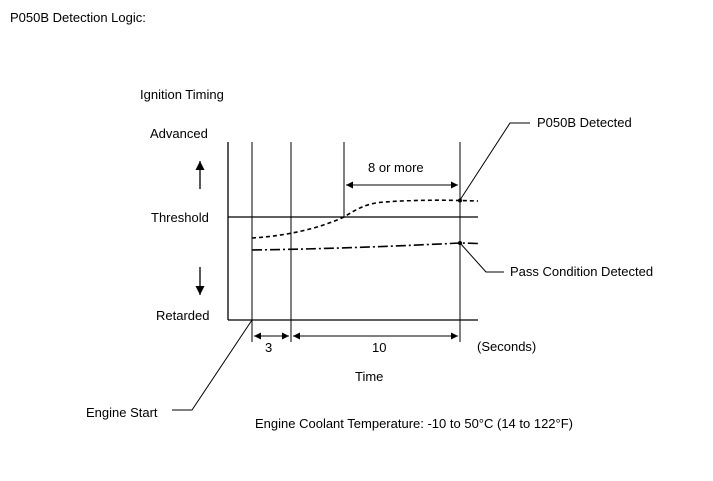 The width and height of the screenshot is (713, 481). What do you see at coordinates (182, 315) in the screenshot?
I see `label-retarded: Retarded` at bounding box center [182, 315].